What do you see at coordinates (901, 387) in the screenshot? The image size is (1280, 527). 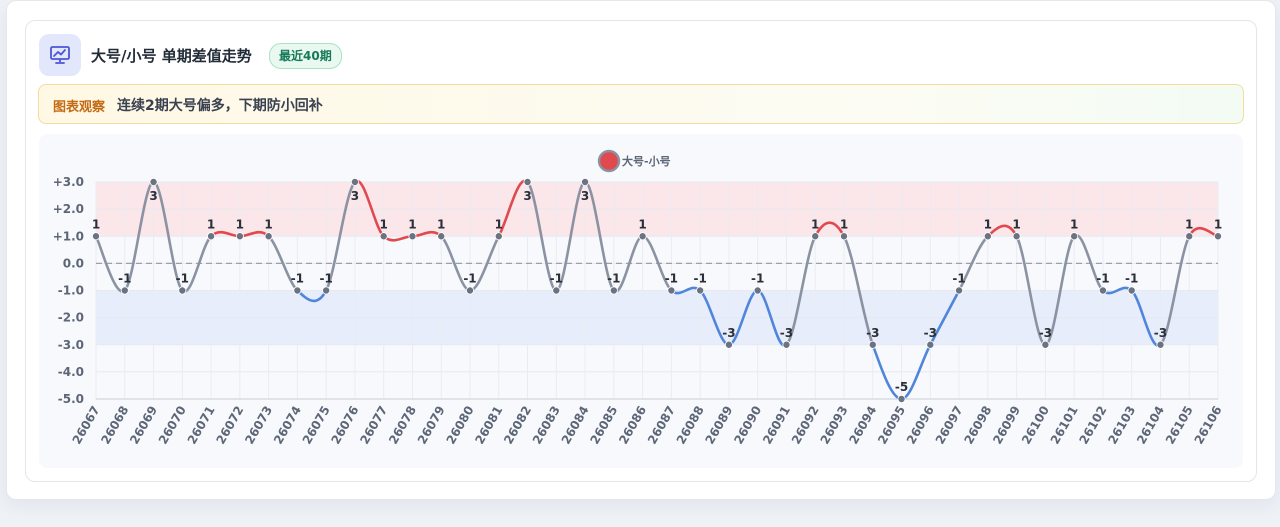 I see `data-label: -5` at bounding box center [901, 387].